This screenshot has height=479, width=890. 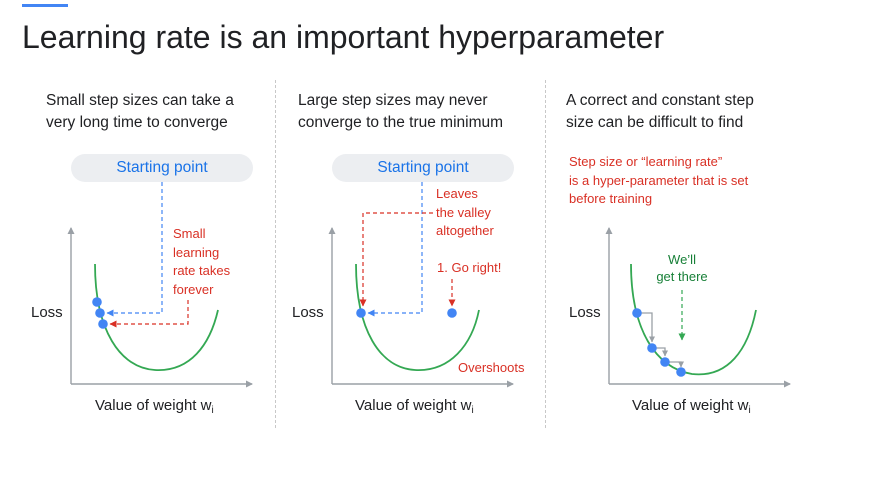 What do you see at coordinates (196, 252) in the screenshot?
I see `panel-1-annotation-line-2: learning` at bounding box center [196, 252].